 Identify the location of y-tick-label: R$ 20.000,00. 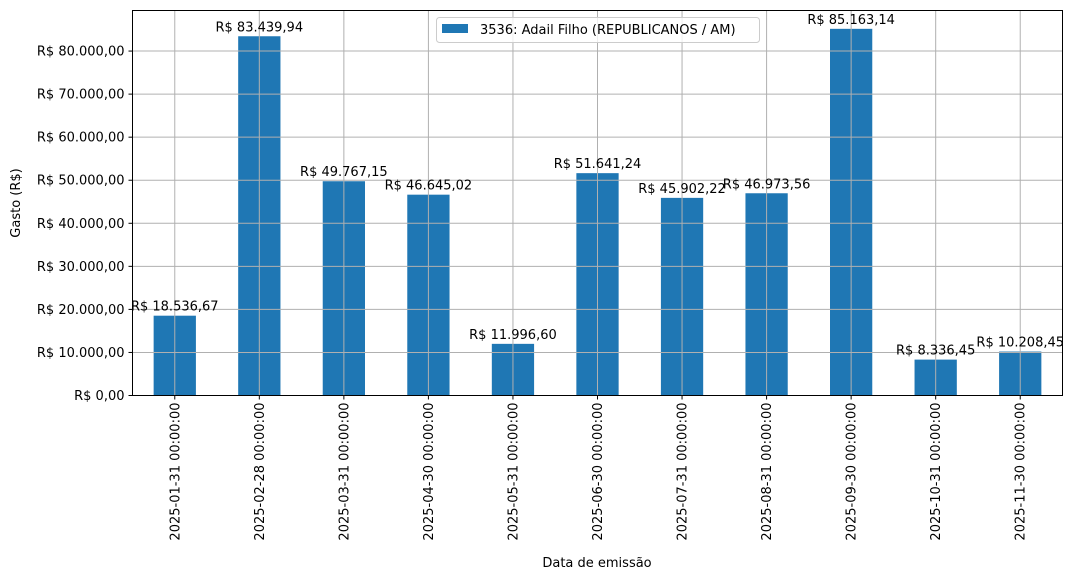
(81, 310).